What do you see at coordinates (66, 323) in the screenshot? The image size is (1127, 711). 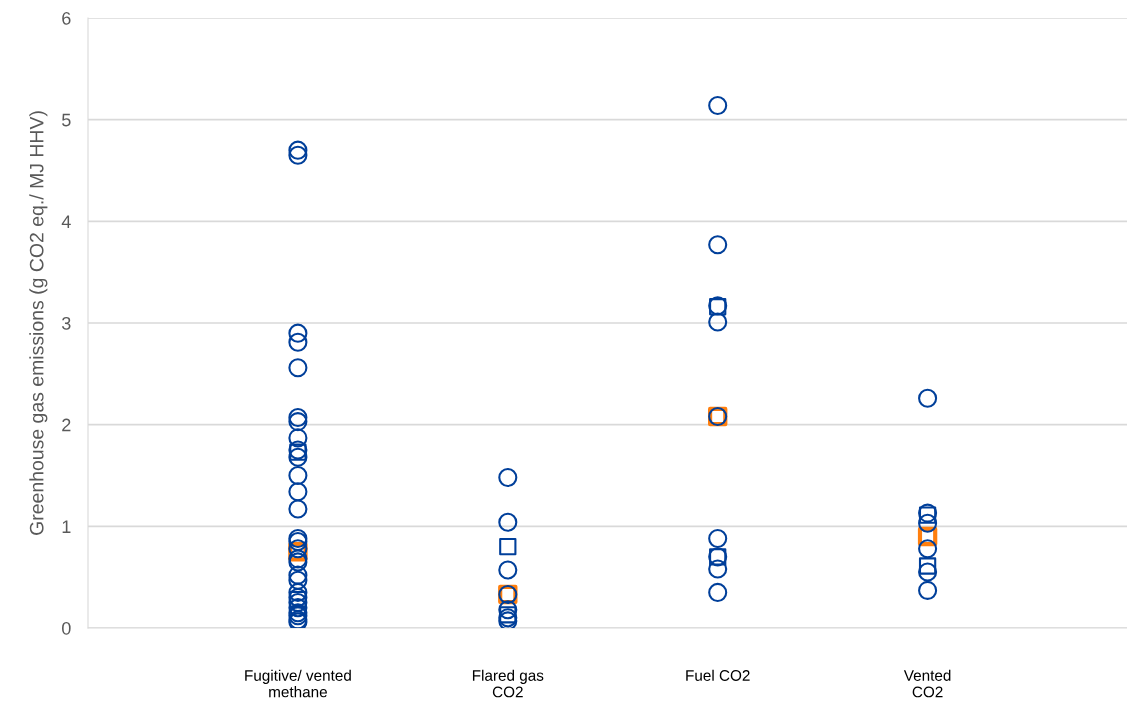 I see `y-tick-label: 3` at bounding box center [66, 323].